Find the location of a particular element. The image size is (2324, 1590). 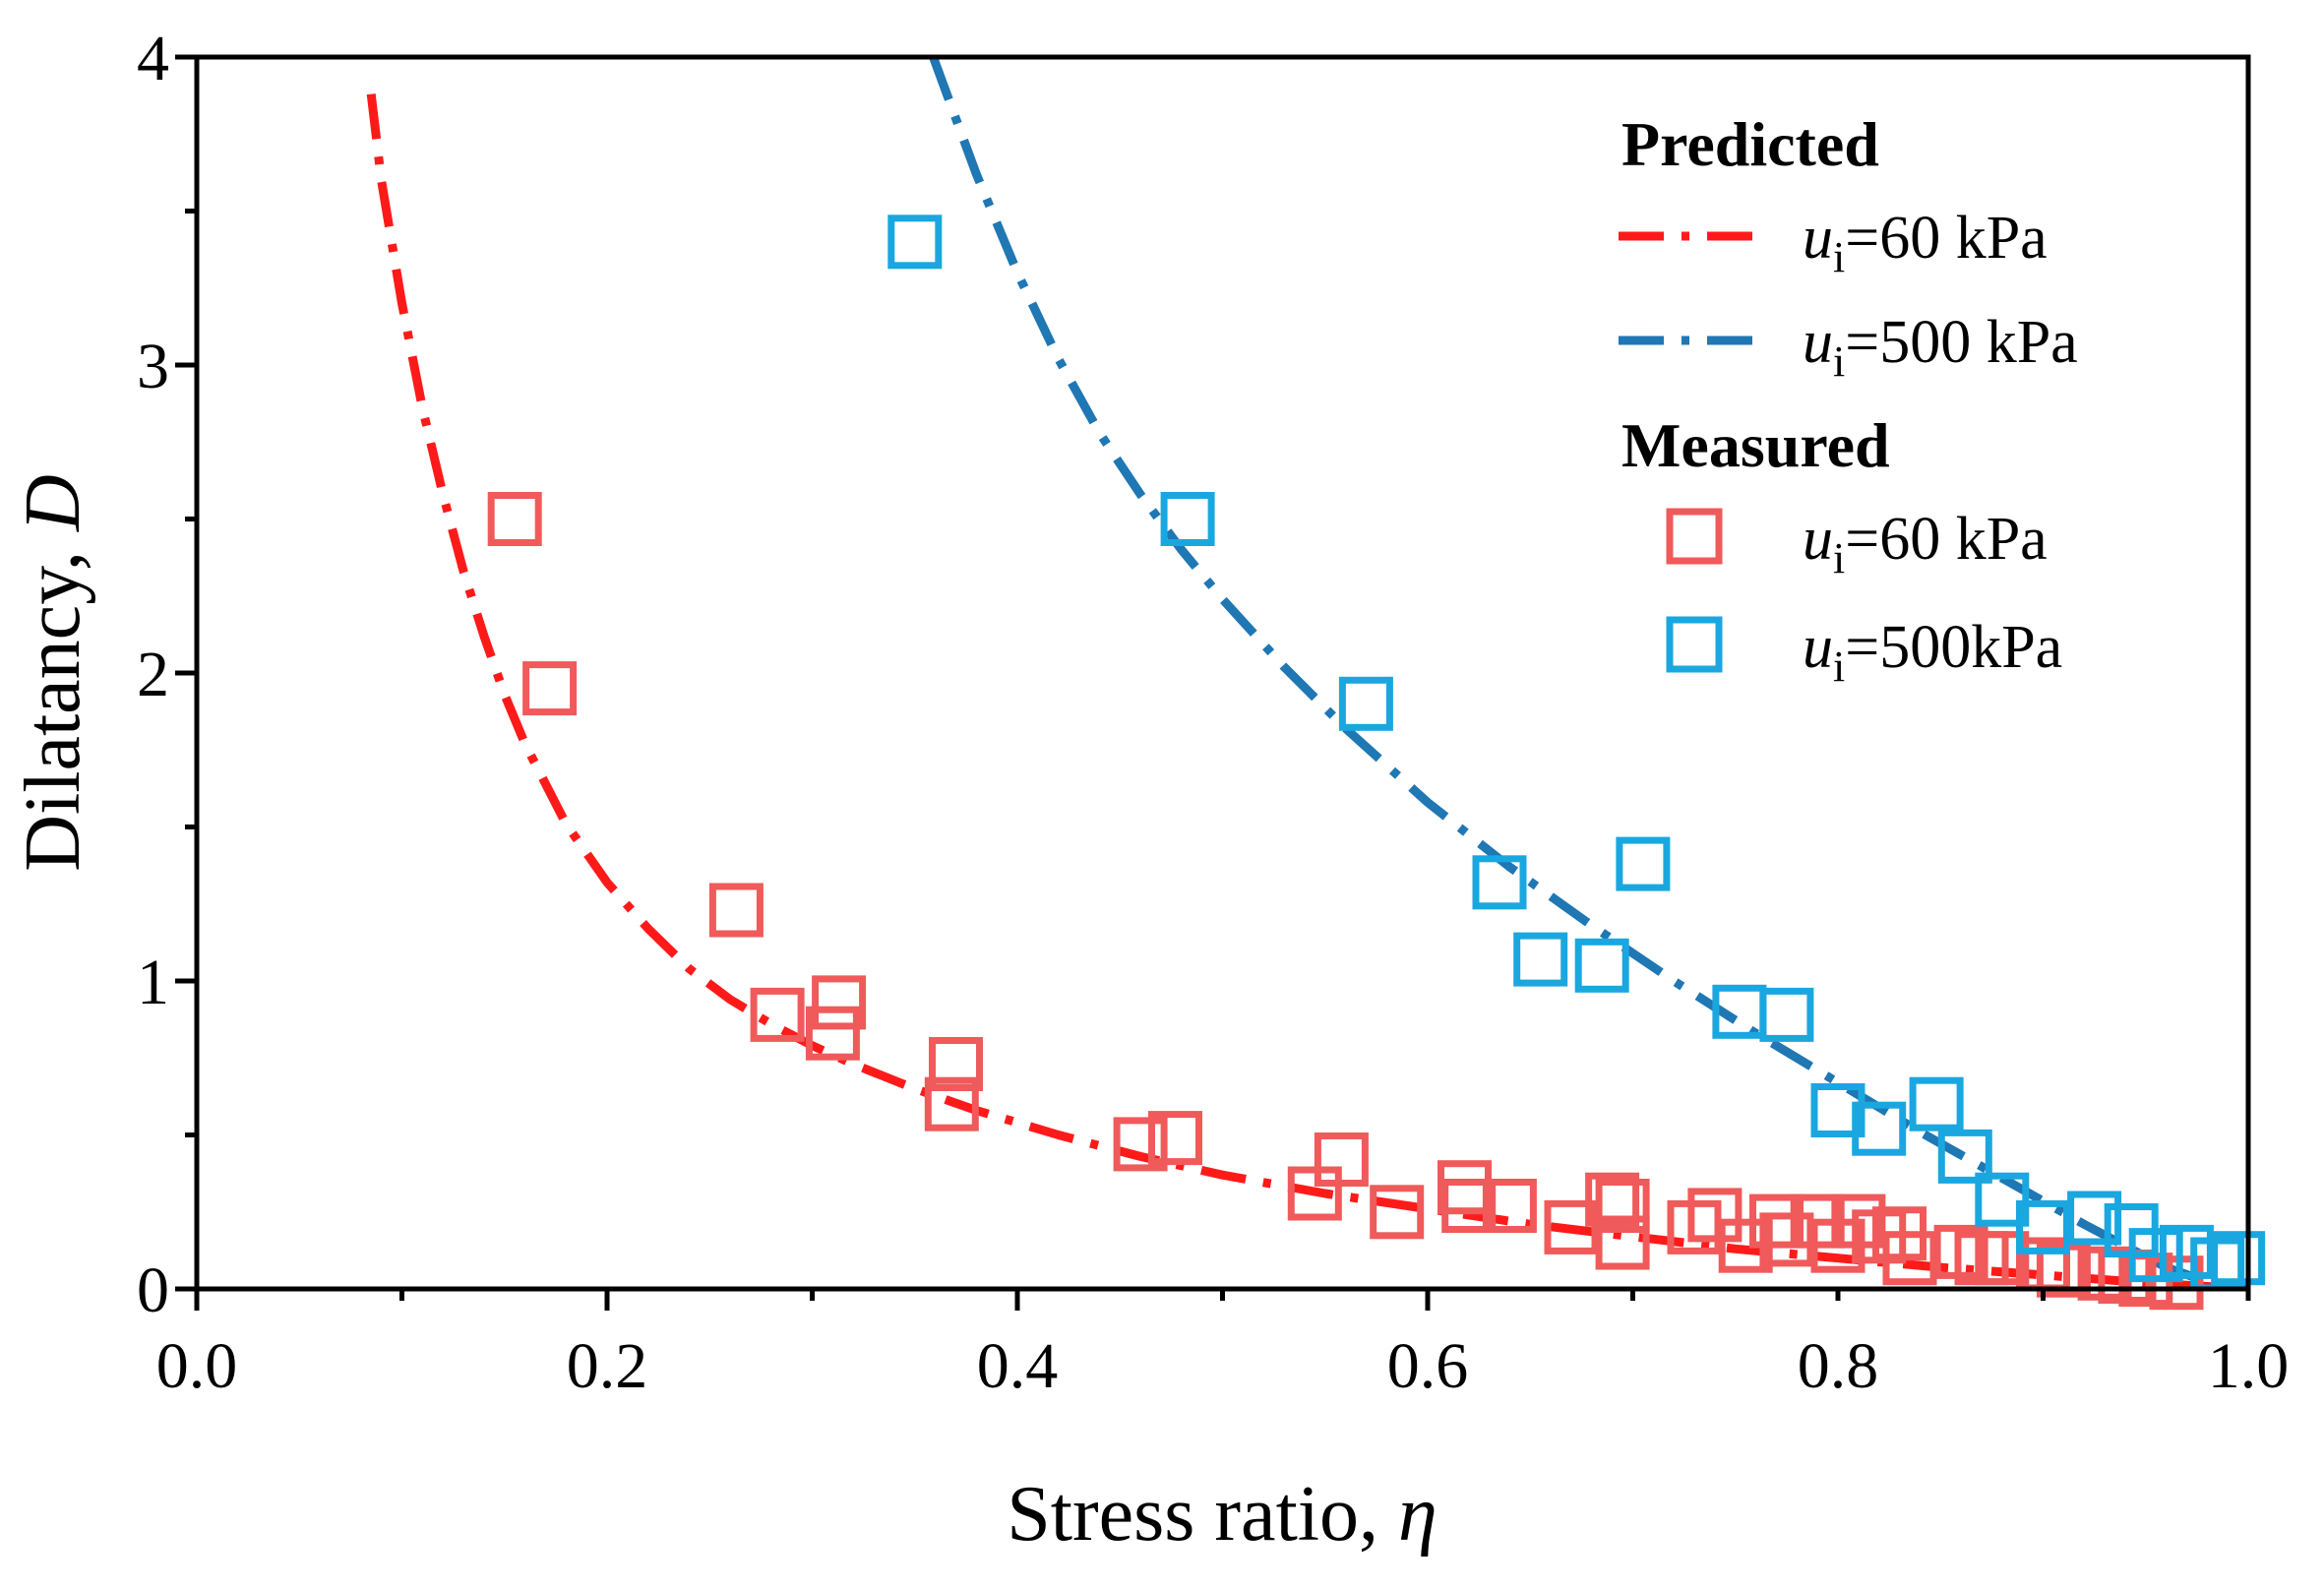

legend-label-pred500: ui=500 kPa is located at coordinates (1940, 347).